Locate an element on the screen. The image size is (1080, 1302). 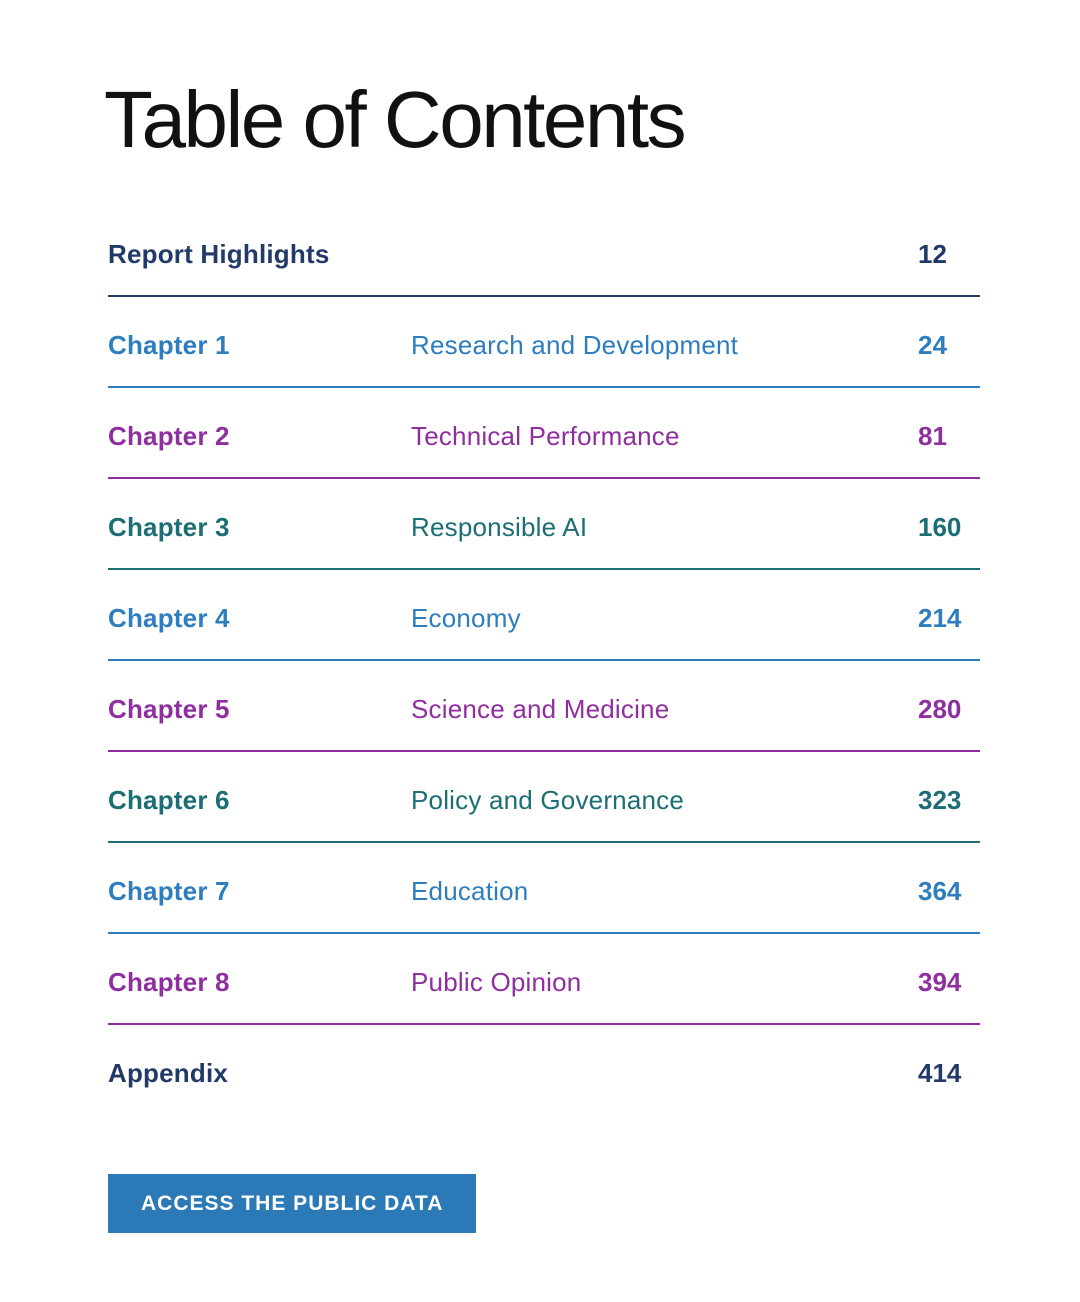
toc-row-chapter-2: Chapter 2 Technical Performance 81 is located at coordinates (544, 433).